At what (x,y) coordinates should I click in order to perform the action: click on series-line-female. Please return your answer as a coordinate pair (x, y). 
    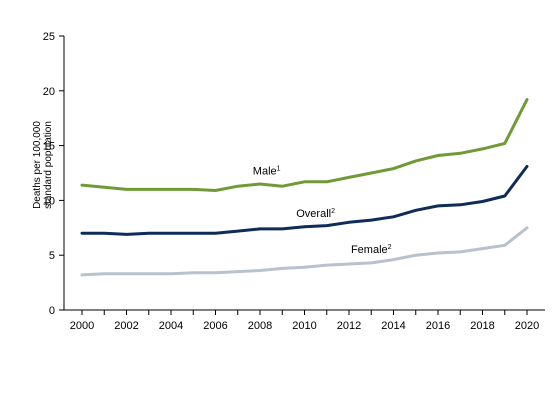
    Looking at the image, I should click on (304, 251).